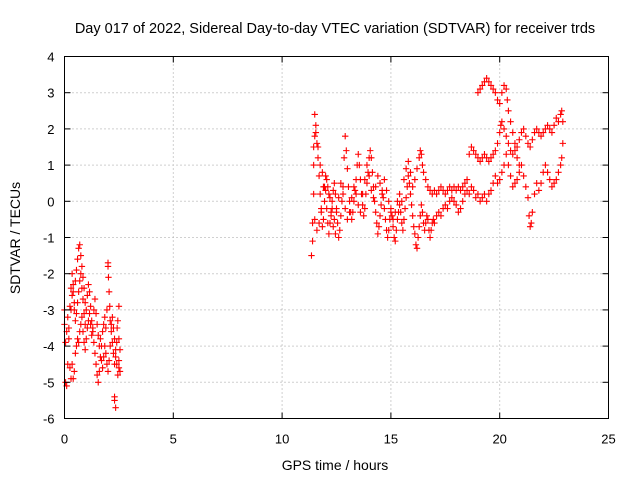  What do you see at coordinates (608, 439) in the screenshot?
I see `x-tick-label: 25` at bounding box center [608, 439].